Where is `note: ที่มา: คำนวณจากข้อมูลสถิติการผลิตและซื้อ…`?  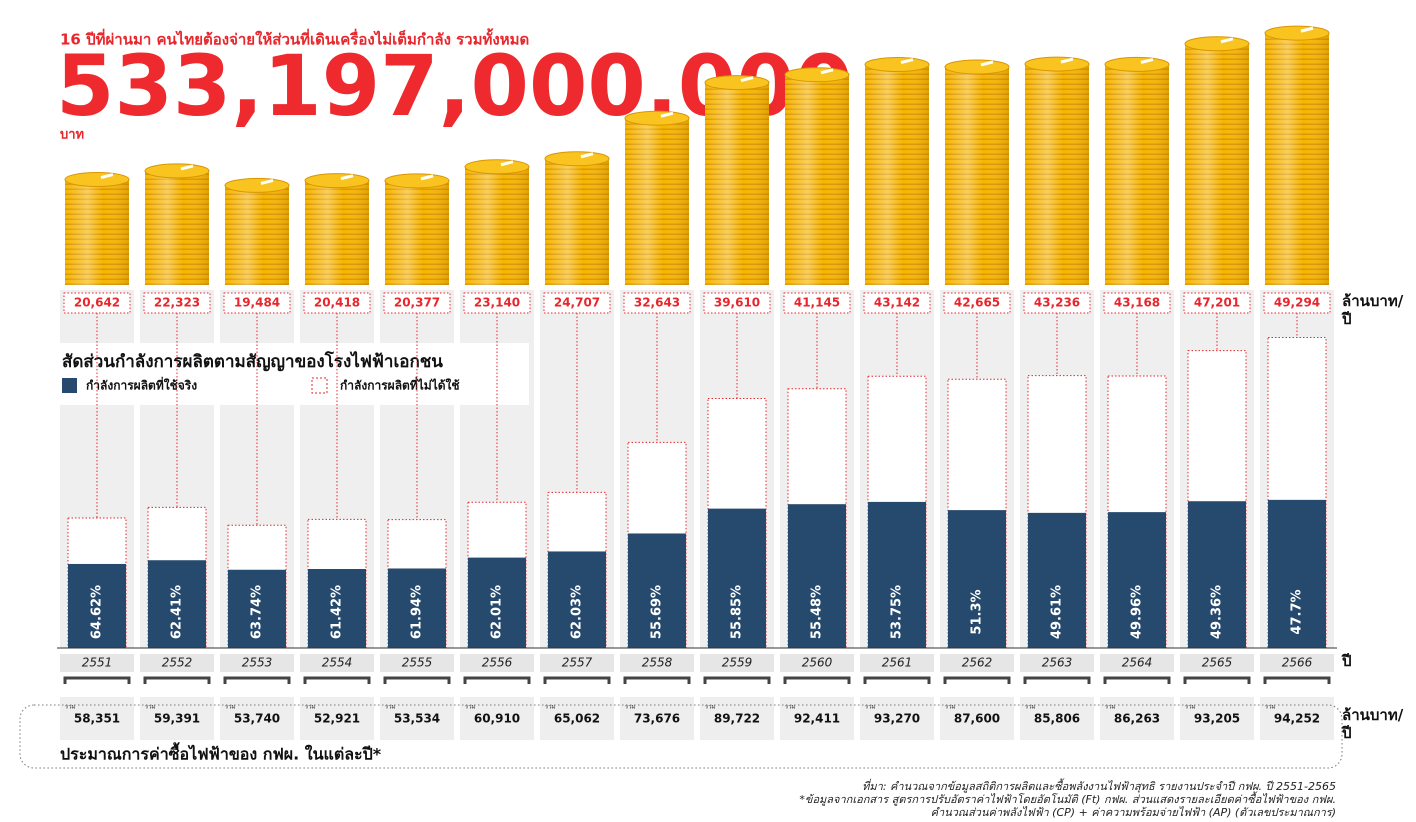 note: ที่มา: คำนวณจากข้อมูลสถิติการผลิตและซื้อ… is located at coordinates (1099, 786).